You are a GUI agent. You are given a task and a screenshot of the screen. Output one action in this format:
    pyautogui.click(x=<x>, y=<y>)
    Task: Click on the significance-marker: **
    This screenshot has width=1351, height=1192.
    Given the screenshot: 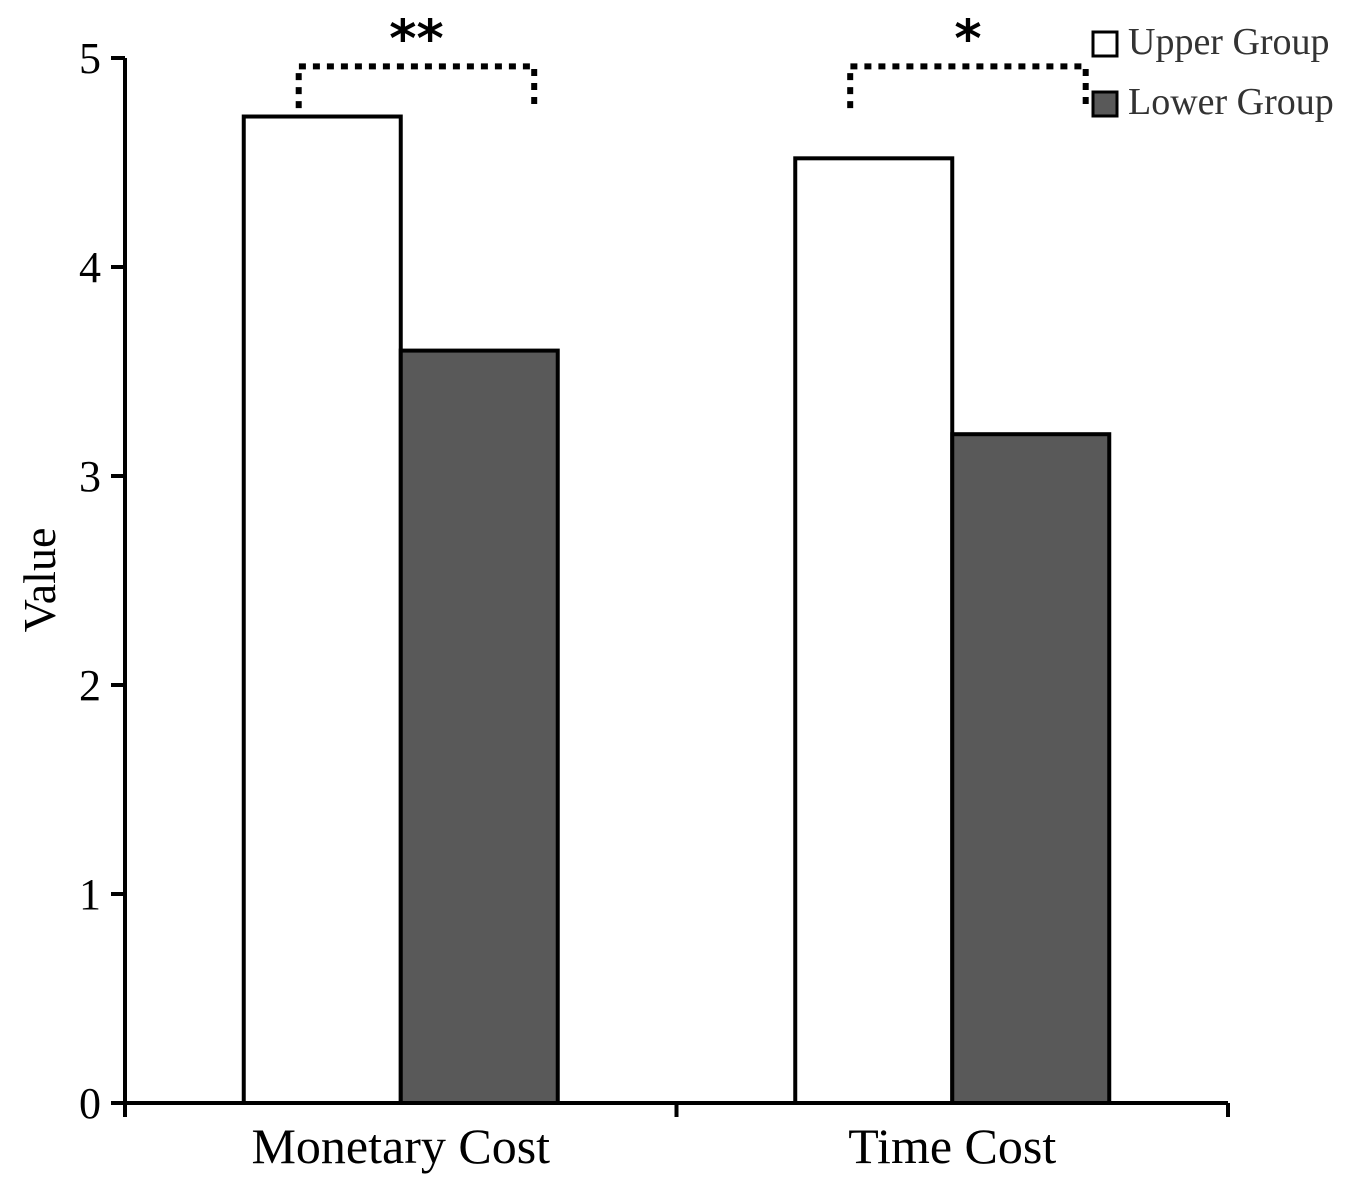 What is the action you would take?
    pyautogui.click(x=416, y=39)
    